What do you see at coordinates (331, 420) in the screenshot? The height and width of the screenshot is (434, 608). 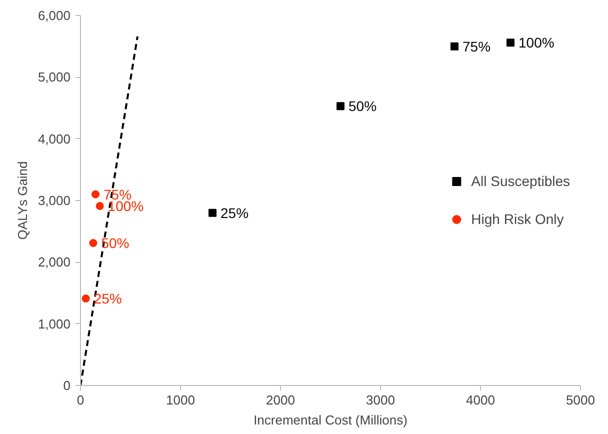 I see `x-axis-title: Incremental Cost (Millions)` at bounding box center [331, 420].